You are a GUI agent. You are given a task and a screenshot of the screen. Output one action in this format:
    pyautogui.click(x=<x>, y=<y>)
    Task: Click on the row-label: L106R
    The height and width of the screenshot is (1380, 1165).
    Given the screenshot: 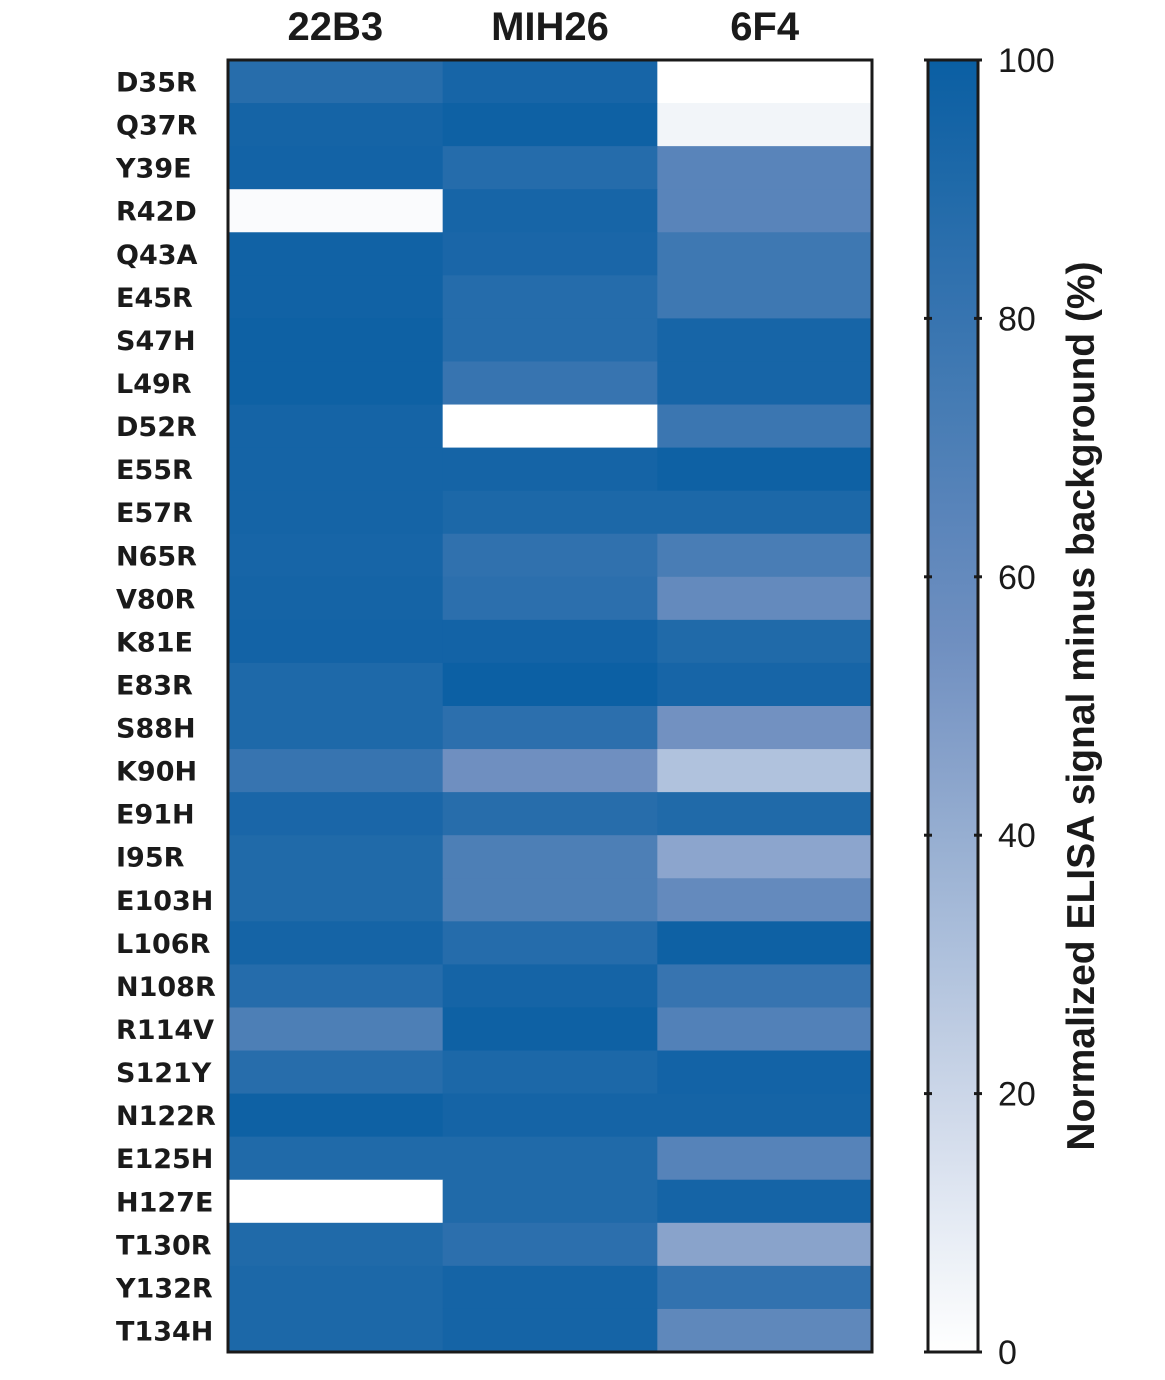 What is the action you would take?
    pyautogui.click(x=163, y=944)
    